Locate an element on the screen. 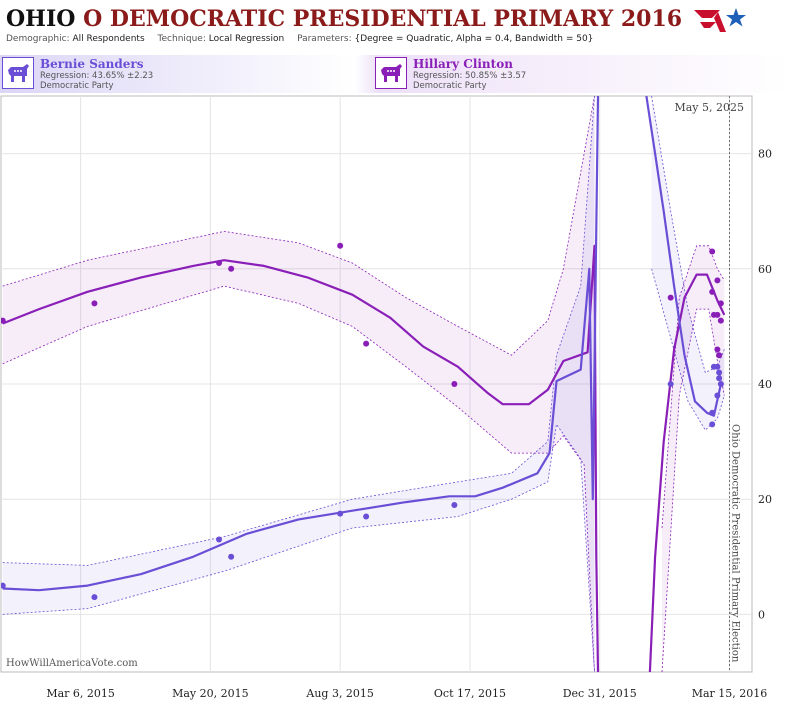  x-tick-label: Mar 6, 2015 is located at coordinates (80, 693).